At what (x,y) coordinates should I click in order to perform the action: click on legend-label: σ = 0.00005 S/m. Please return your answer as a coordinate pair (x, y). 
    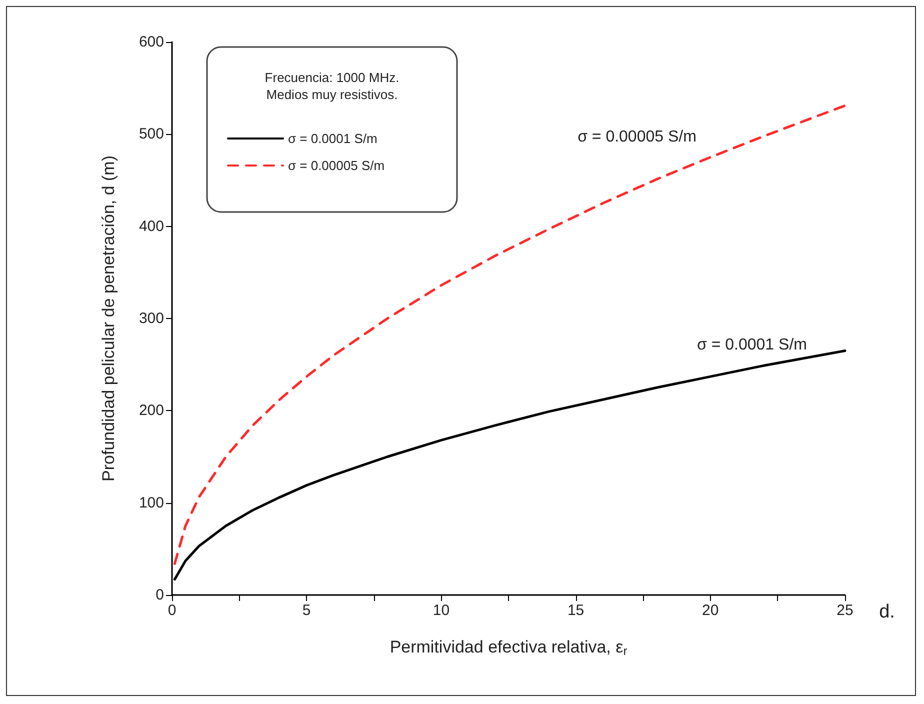
    Looking at the image, I should click on (336, 165).